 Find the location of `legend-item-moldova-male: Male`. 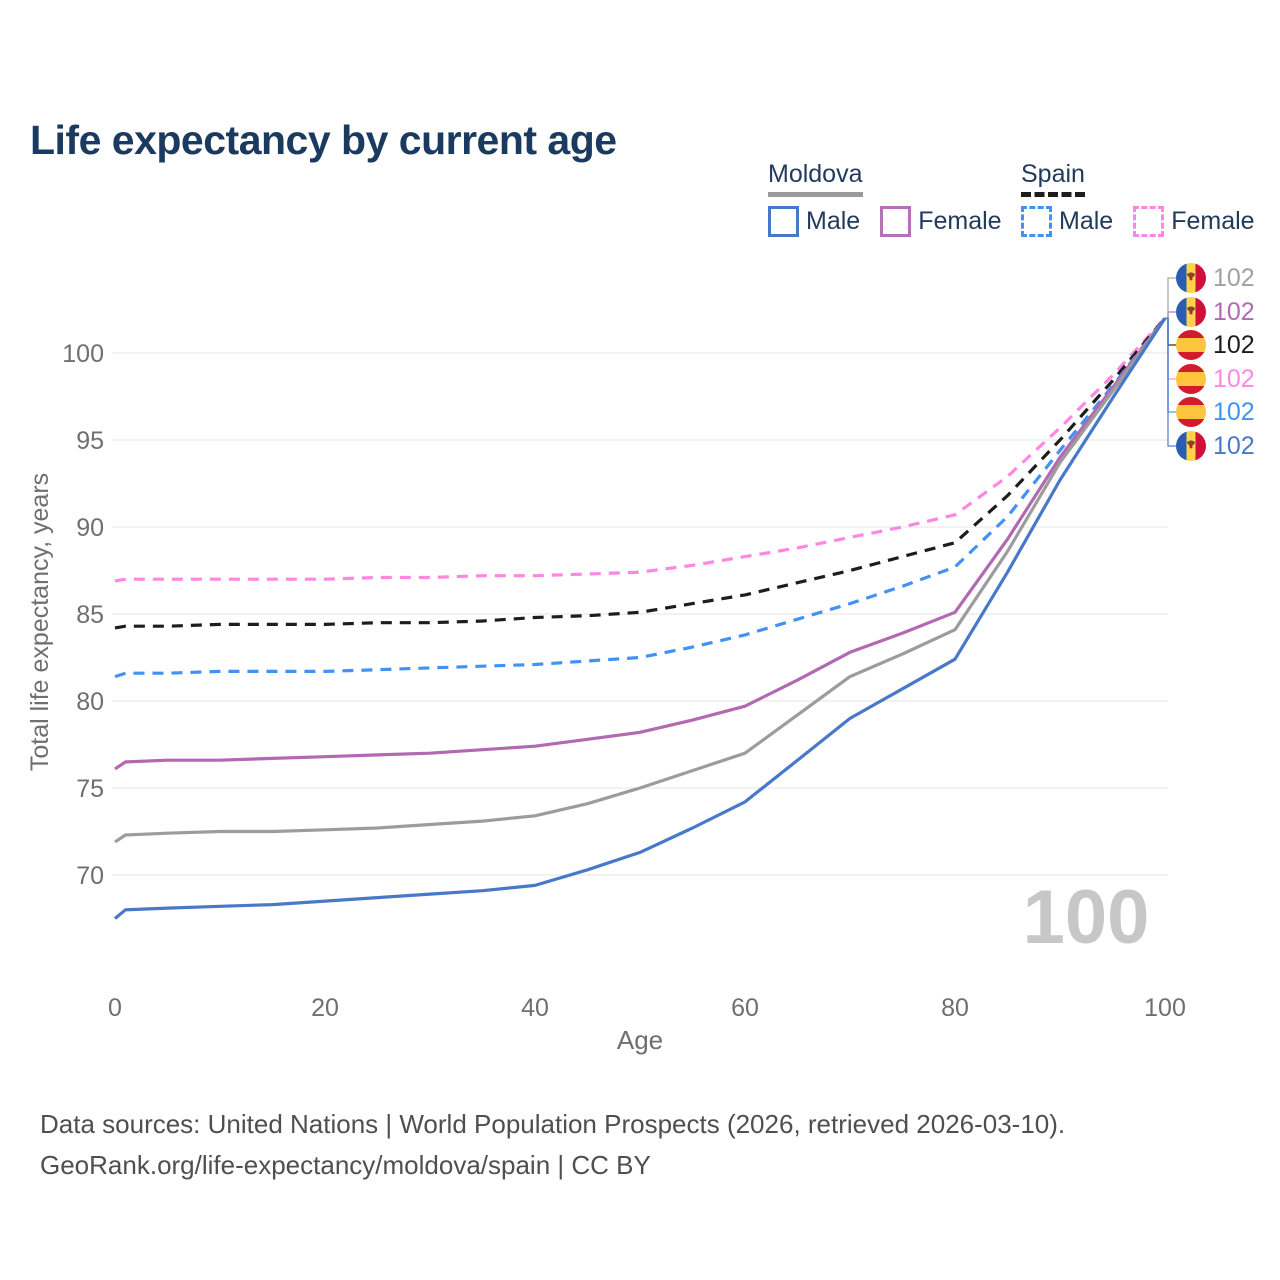

legend-item-moldova-male: Male is located at coordinates (814, 221).